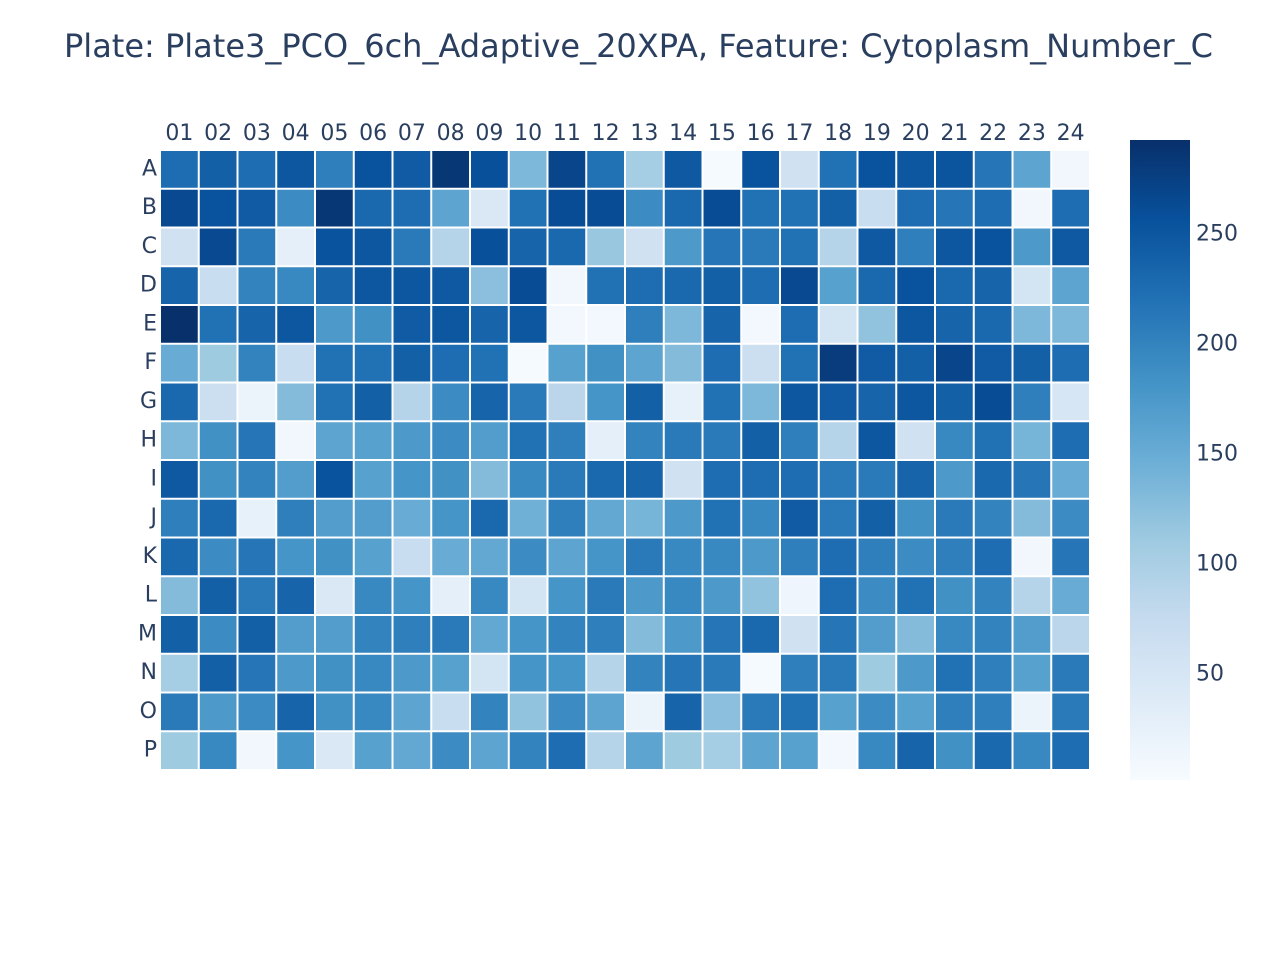  What do you see at coordinates (567, 133) in the screenshot?
I see `x-tick-label: 11` at bounding box center [567, 133].